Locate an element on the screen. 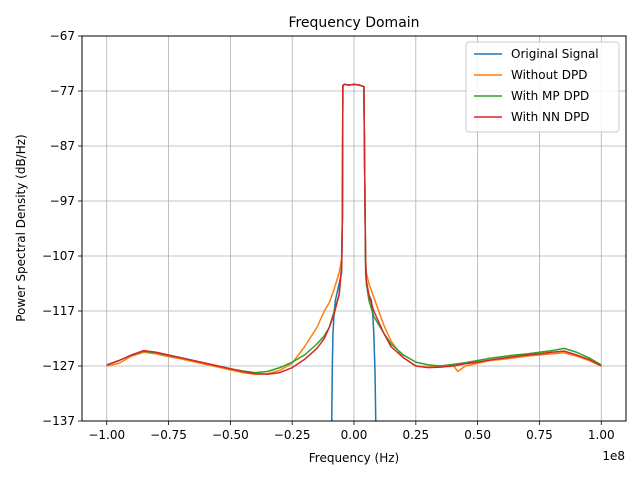 The height and width of the screenshot is (484, 640). x-tick-label: −0.50 is located at coordinates (230, 435).